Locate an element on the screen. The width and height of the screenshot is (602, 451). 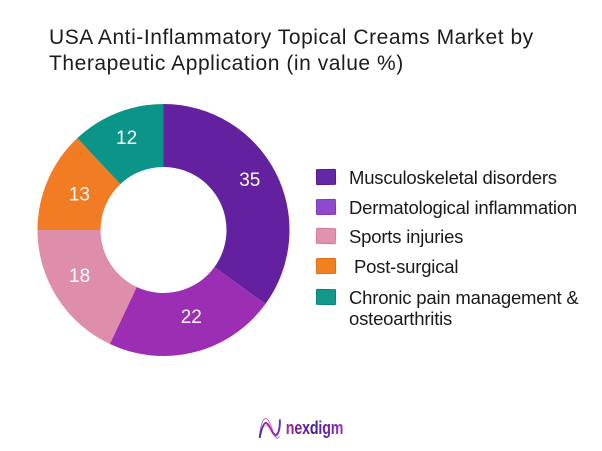
svg-text: 12 is located at coordinates (126, 138).